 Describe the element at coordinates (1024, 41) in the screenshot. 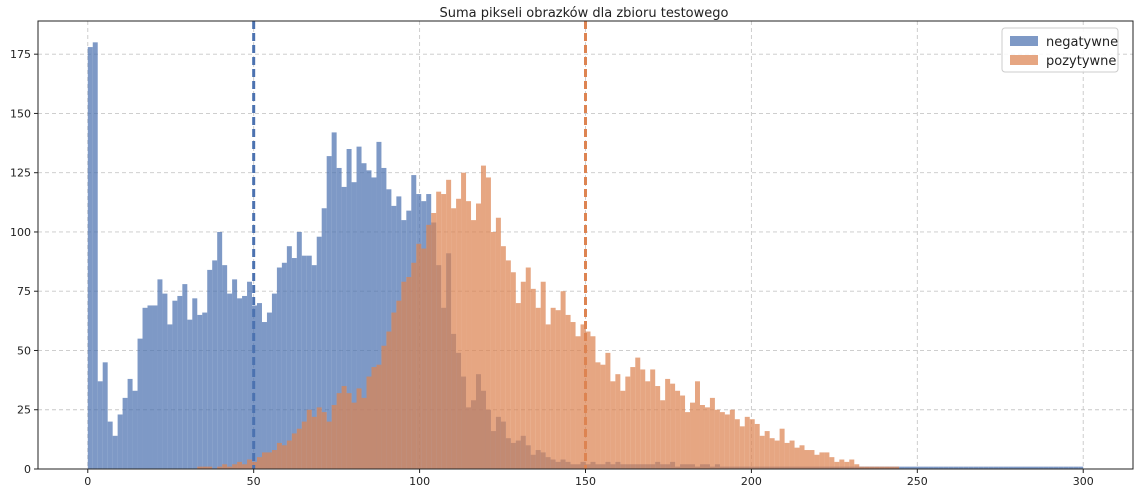

I see `legend-swatch-negatywne` at that location.